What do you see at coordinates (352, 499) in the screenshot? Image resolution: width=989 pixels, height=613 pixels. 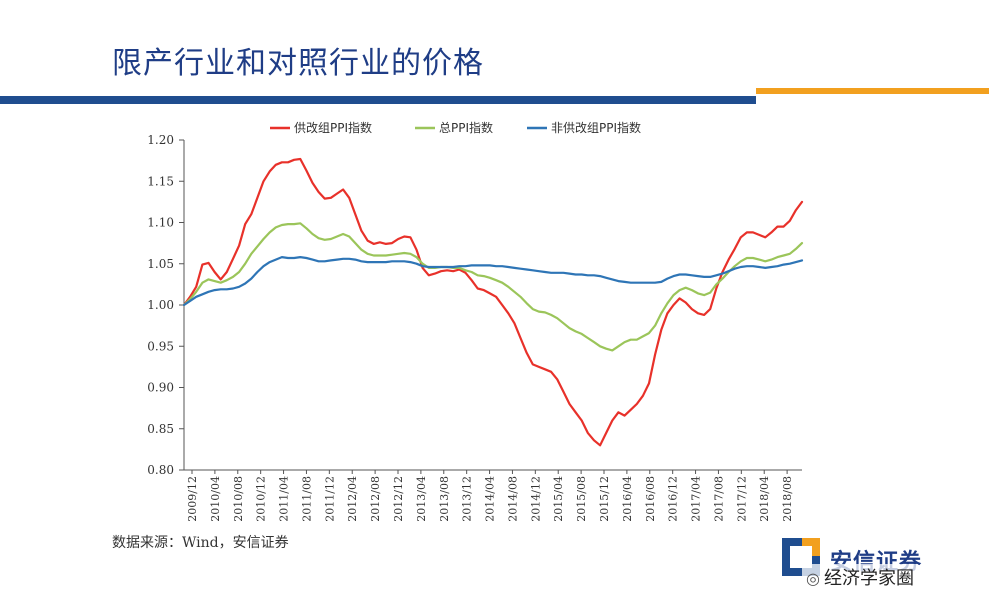 I see `x-tick-label: 2012/04` at bounding box center [352, 499].